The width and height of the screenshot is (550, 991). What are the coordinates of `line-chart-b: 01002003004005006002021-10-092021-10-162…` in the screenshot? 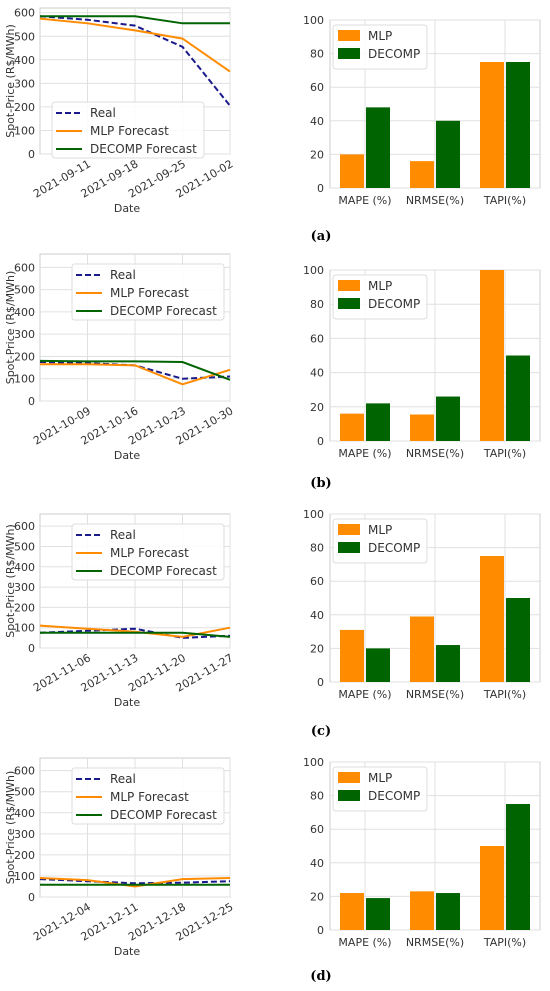 It's located at (120, 357).